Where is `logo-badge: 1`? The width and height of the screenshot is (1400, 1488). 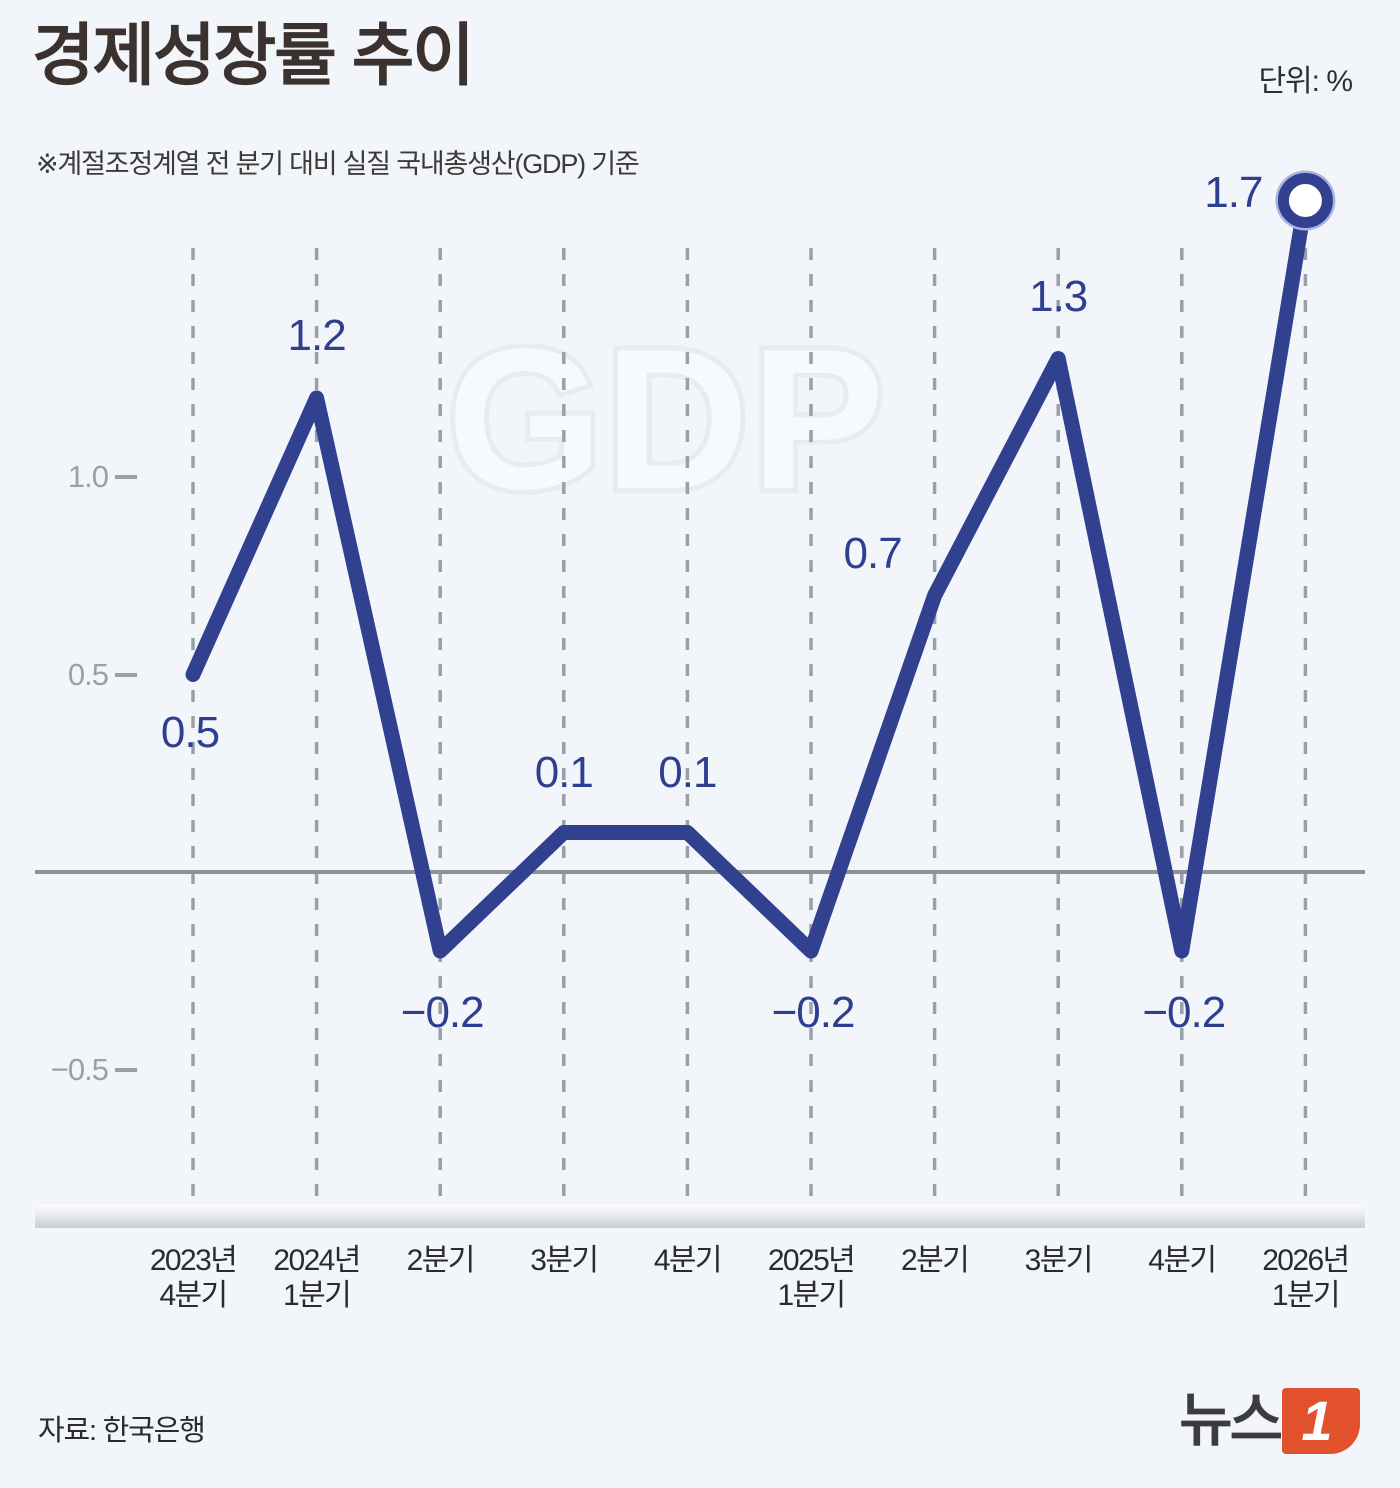
logo-badge: 1 is located at coordinates (1321, 1421).